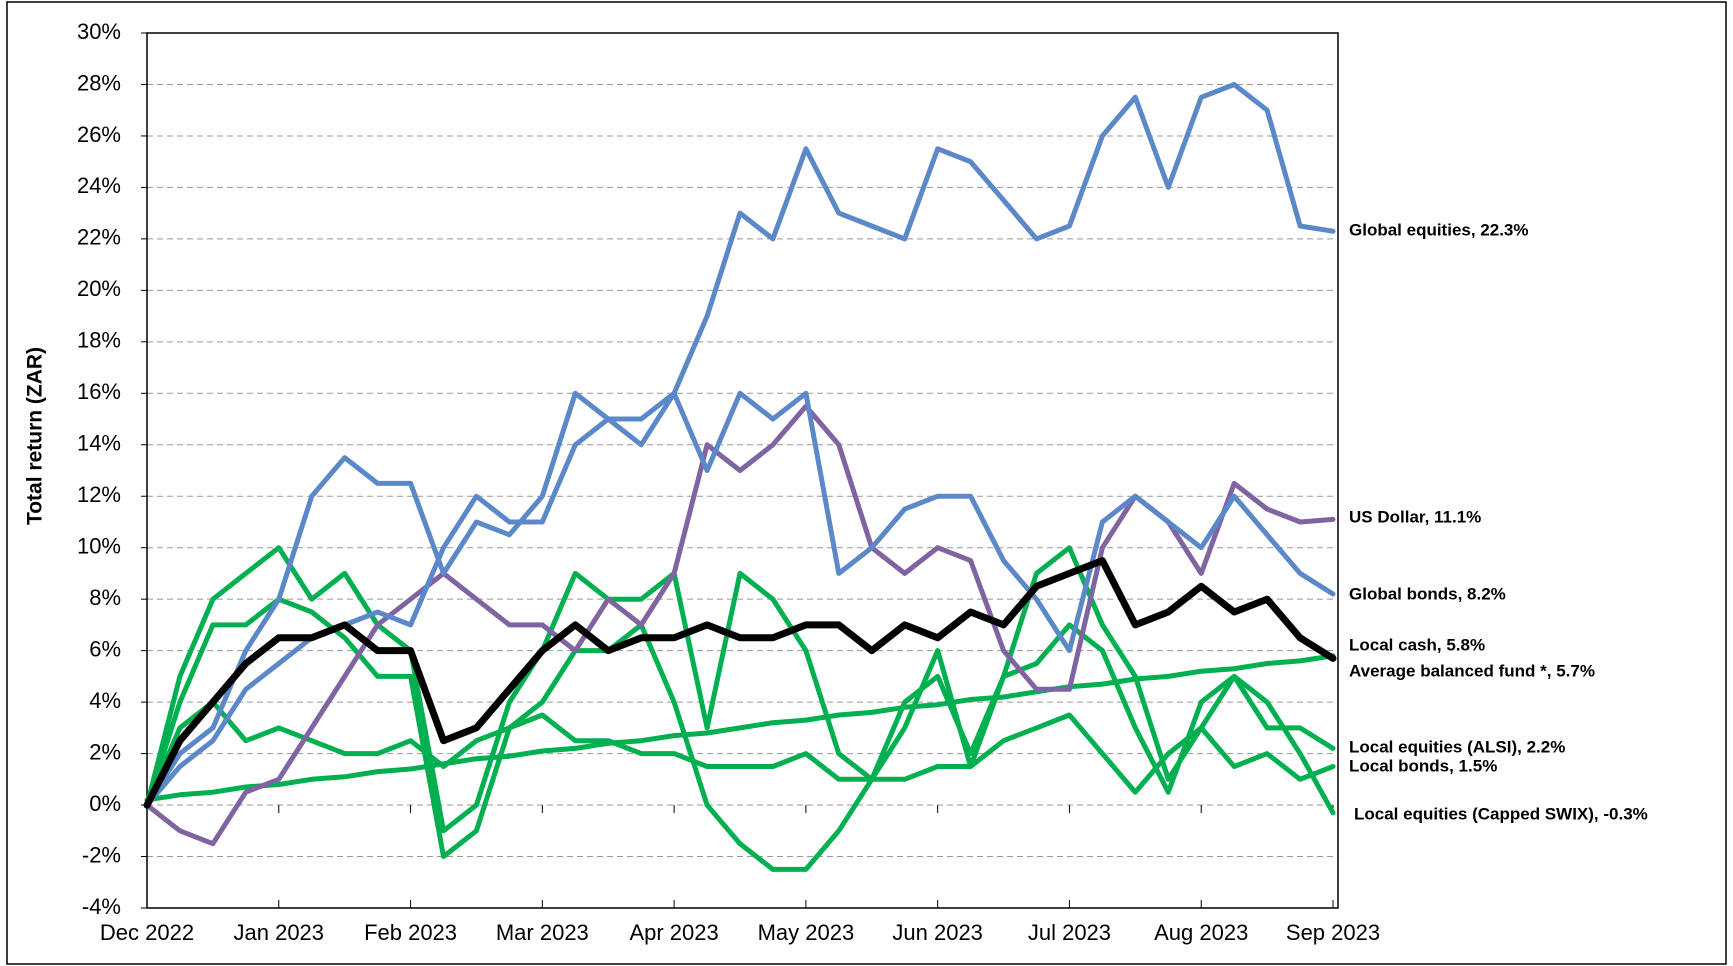 The height and width of the screenshot is (966, 1733). What do you see at coordinates (101, 906) in the screenshot?
I see `y-tick-label: -4%` at bounding box center [101, 906].